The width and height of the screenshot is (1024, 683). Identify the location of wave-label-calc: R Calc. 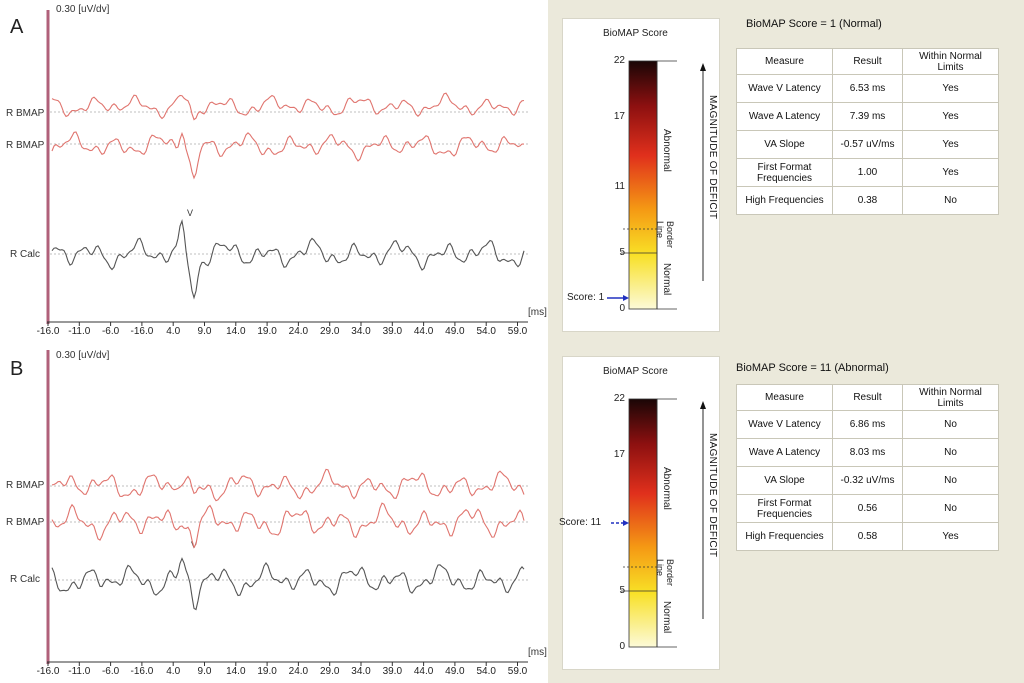
(25, 254).